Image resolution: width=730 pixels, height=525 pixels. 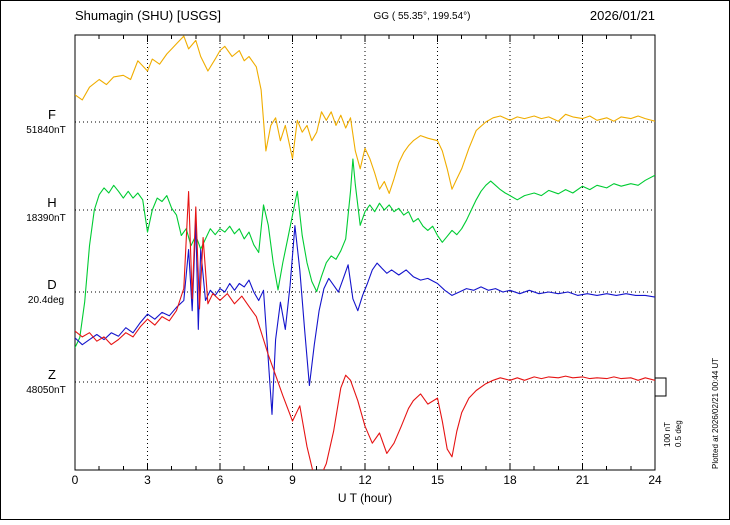 What do you see at coordinates (52, 114) in the screenshot?
I see `series-letter-F: F` at bounding box center [52, 114].